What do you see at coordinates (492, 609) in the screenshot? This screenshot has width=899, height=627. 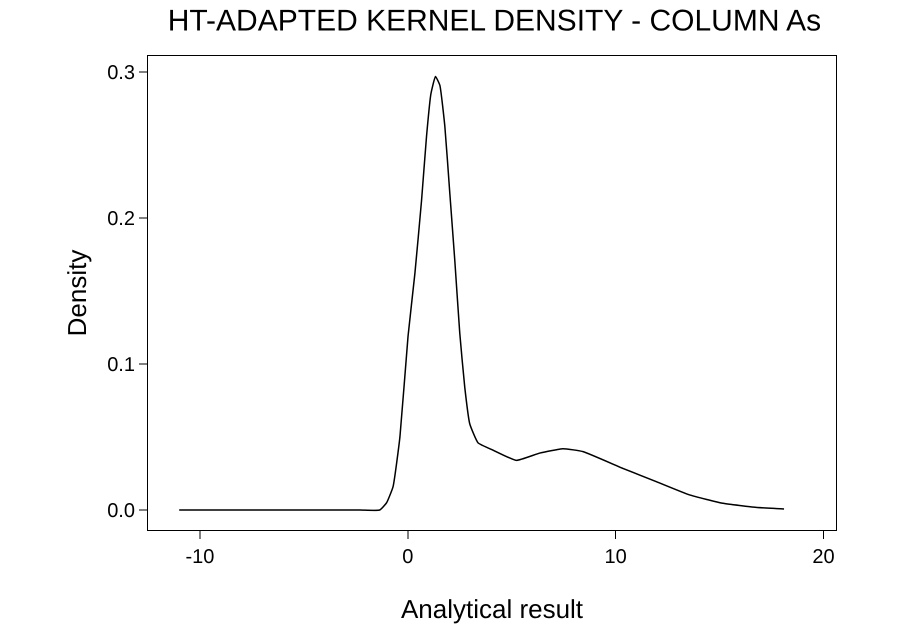 I see `x-axis-title: Analytical result` at bounding box center [492, 609].